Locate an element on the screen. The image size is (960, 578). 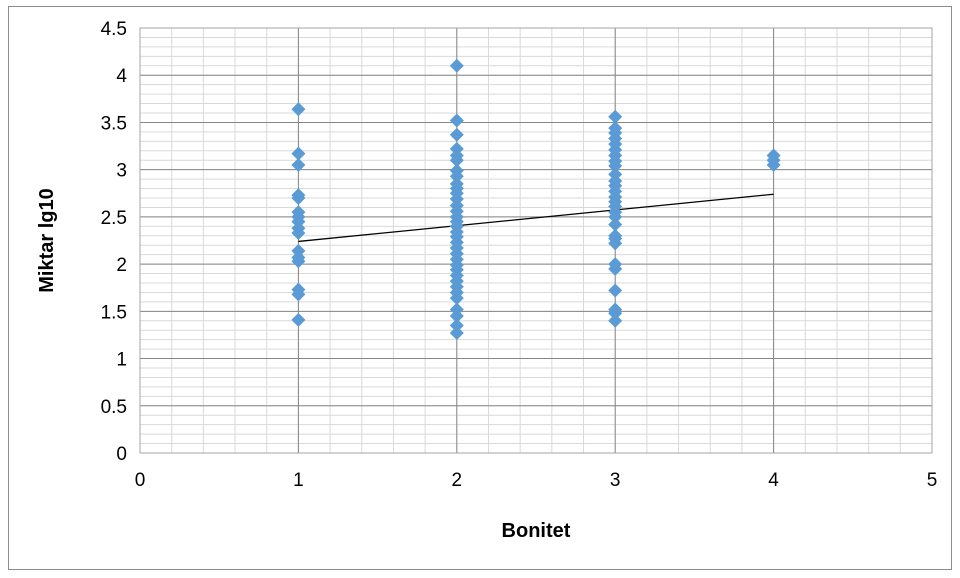
y-tick-label: 2 is located at coordinates (121, 265).